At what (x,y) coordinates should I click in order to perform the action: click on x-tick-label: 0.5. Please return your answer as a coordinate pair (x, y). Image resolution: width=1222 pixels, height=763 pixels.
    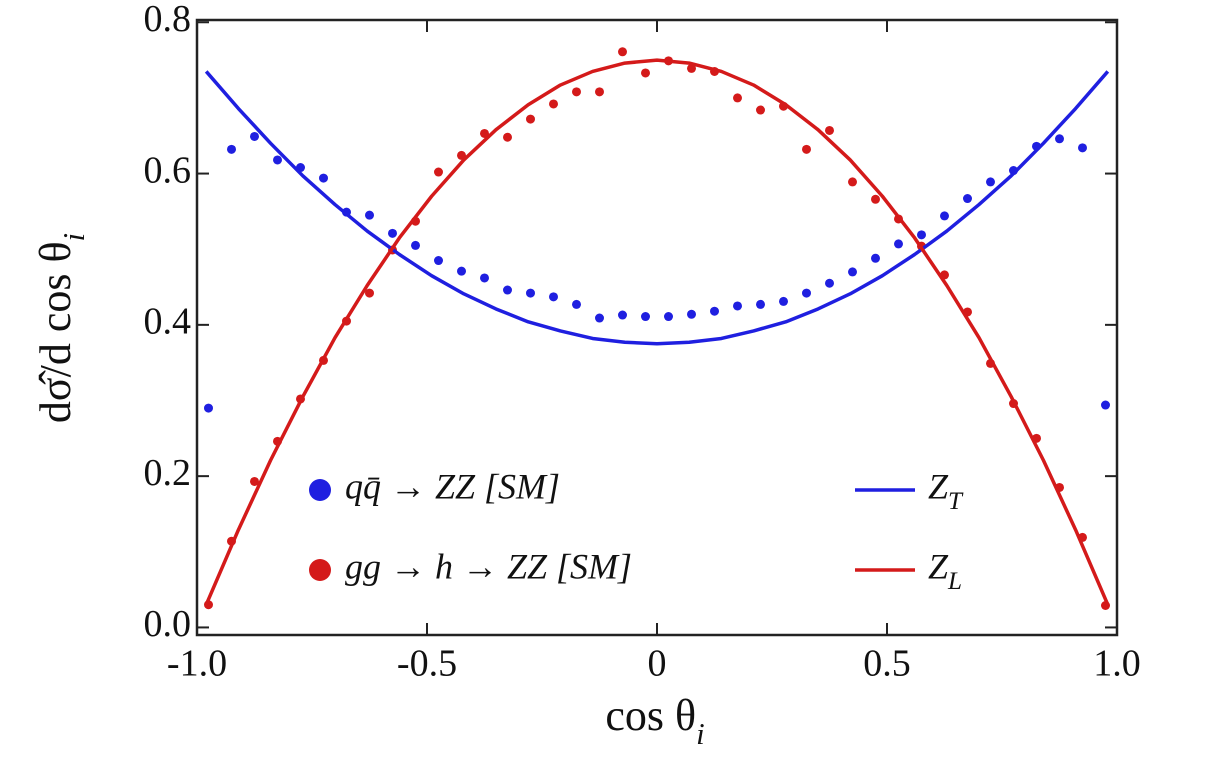
    Looking at the image, I should click on (887, 664).